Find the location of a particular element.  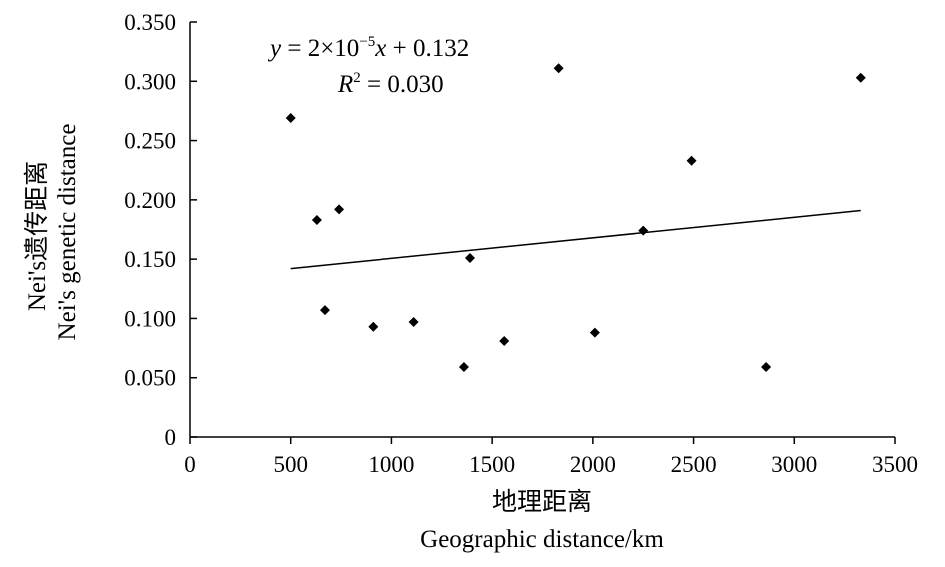

y-axis-title-en: Nei's genetic distance is located at coordinates (67, 232).